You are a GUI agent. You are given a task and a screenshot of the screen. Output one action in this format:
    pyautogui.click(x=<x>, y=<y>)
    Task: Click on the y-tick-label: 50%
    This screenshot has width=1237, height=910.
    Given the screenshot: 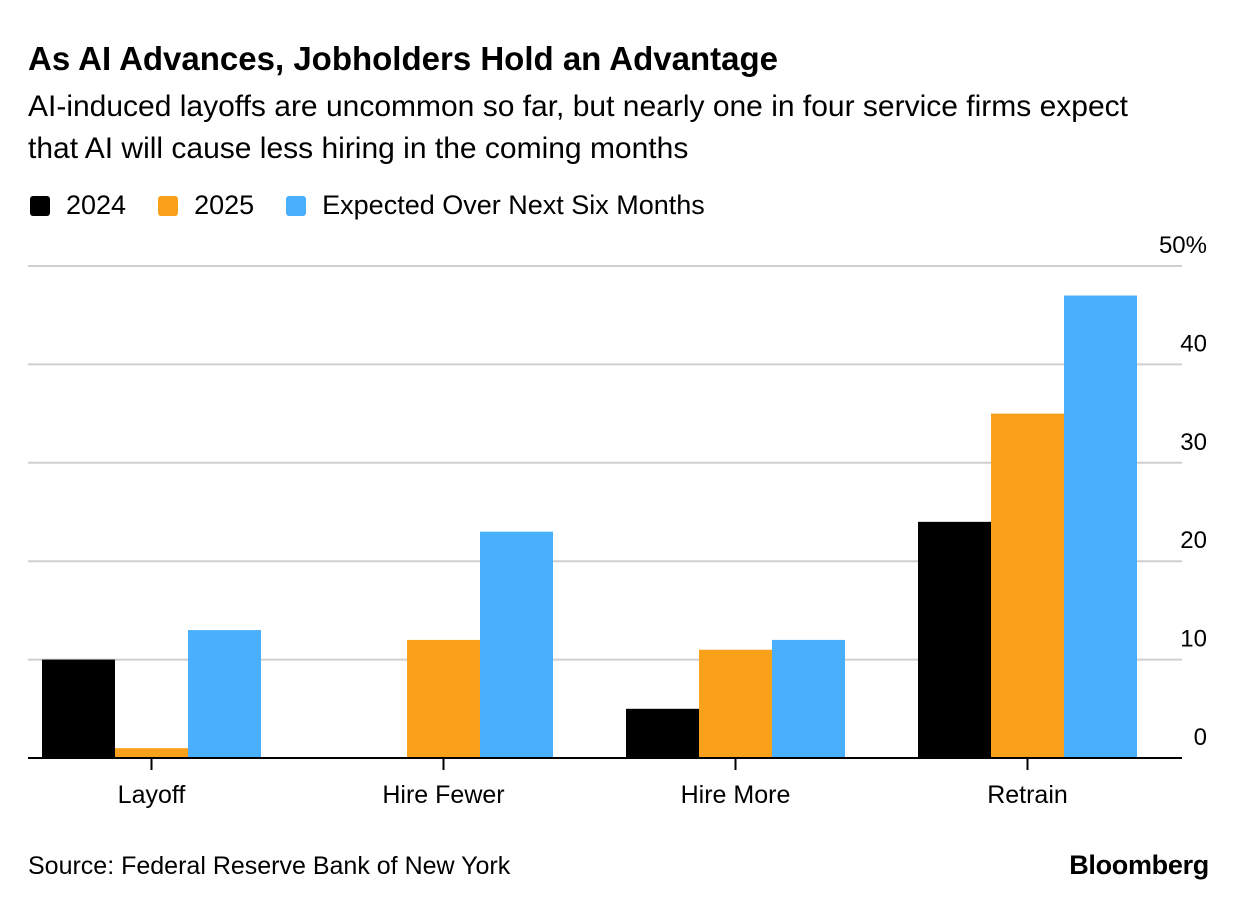 What is the action you would take?
    pyautogui.click(x=1183, y=245)
    